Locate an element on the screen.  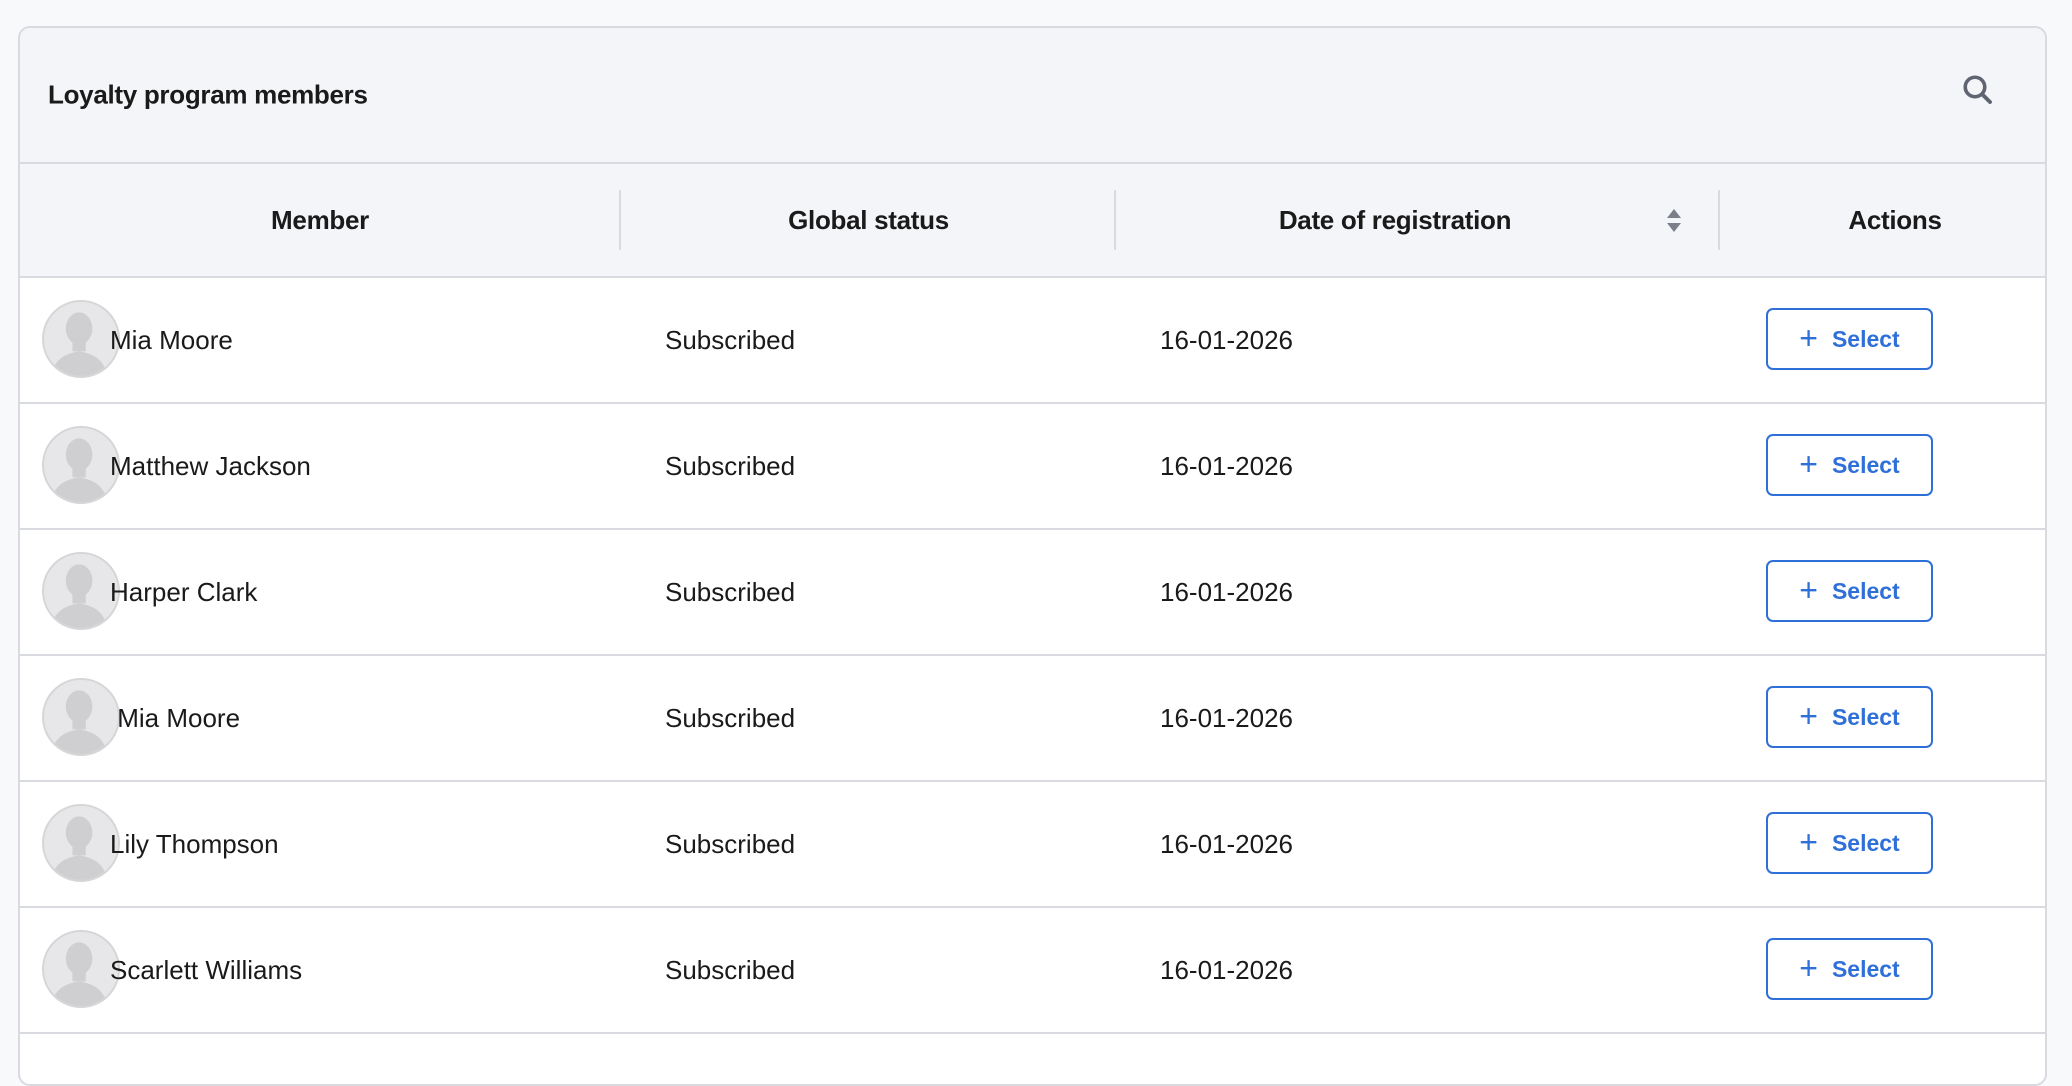
member-name: Harper Clark is located at coordinates (184, 591).